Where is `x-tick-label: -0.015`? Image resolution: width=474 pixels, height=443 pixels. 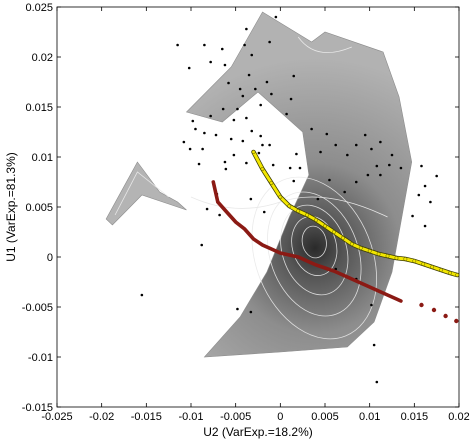
x-tick-label: -0.015 is located at coordinates (146, 417).